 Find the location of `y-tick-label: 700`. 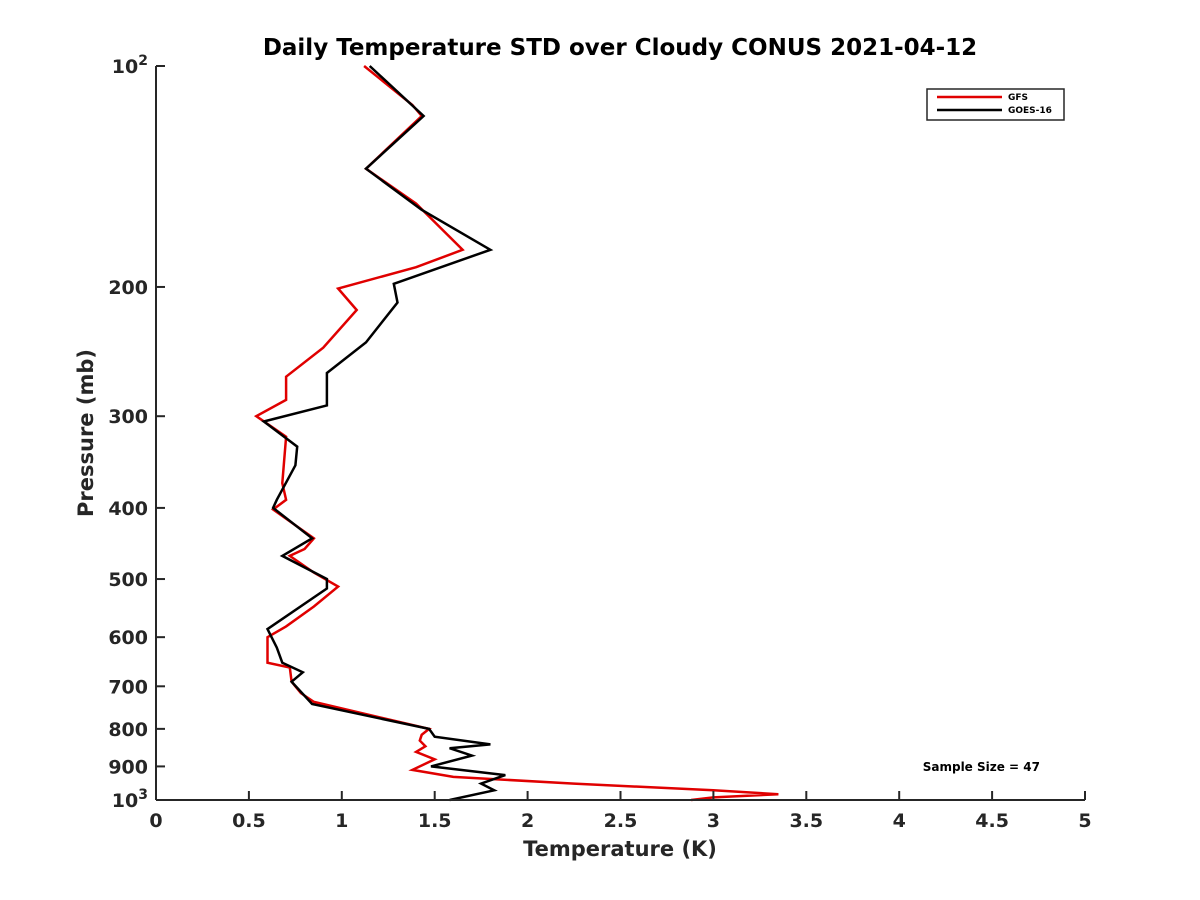

y-tick-label: 700 is located at coordinates (128, 687).